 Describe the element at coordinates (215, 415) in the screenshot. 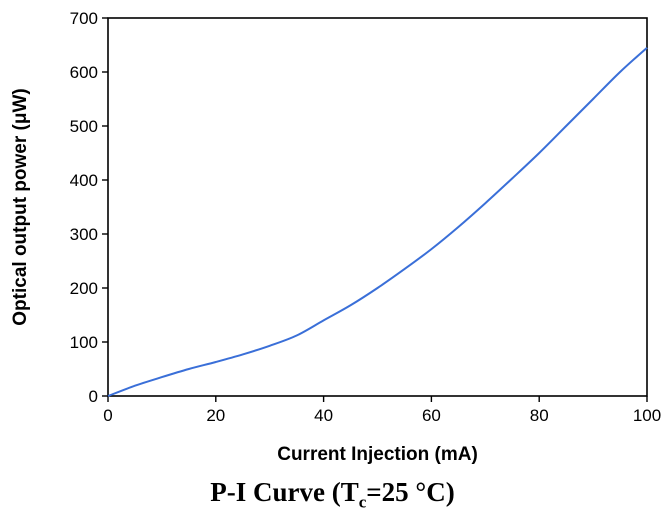

I see `x-tick-label: 20` at that location.